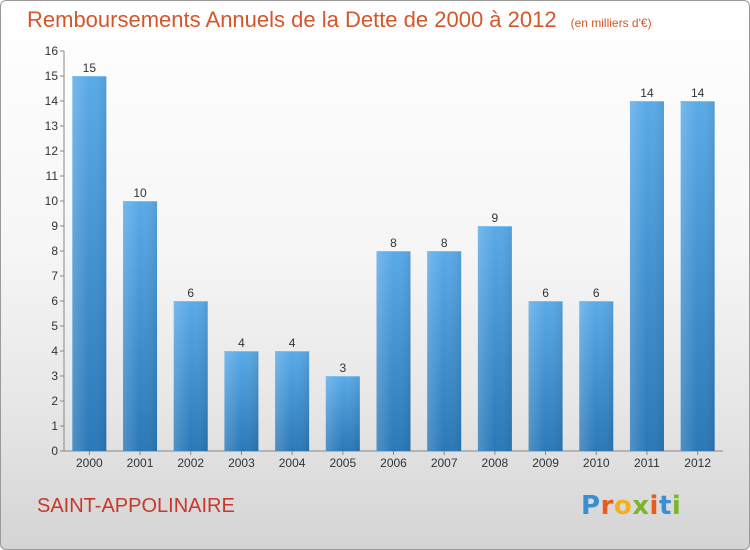  What do you see at coordinates (342, 463) in the screenshot?
I see `x-tick-label-2005: 2005` at bounding box center [342, 463].